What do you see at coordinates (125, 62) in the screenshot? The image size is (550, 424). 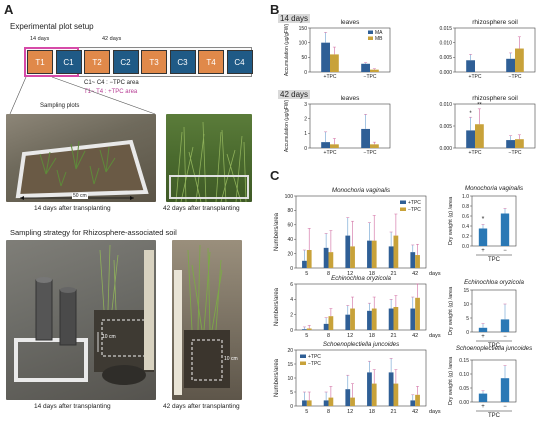 I see `plot-cell-c2: C2` at bounding box center [125, 62].